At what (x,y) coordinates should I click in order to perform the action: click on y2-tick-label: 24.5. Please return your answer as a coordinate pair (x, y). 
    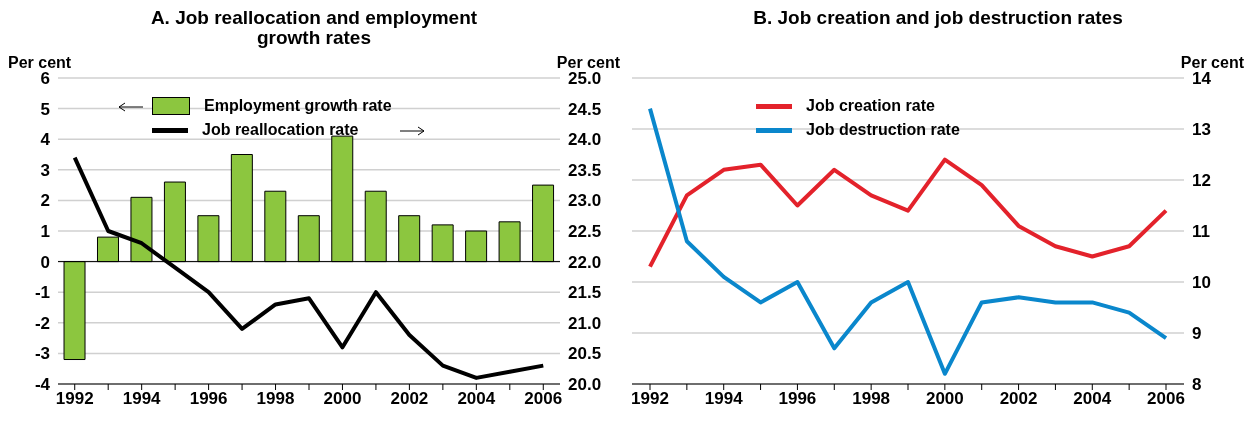
    Looking at the image, I should click on (585, 109).